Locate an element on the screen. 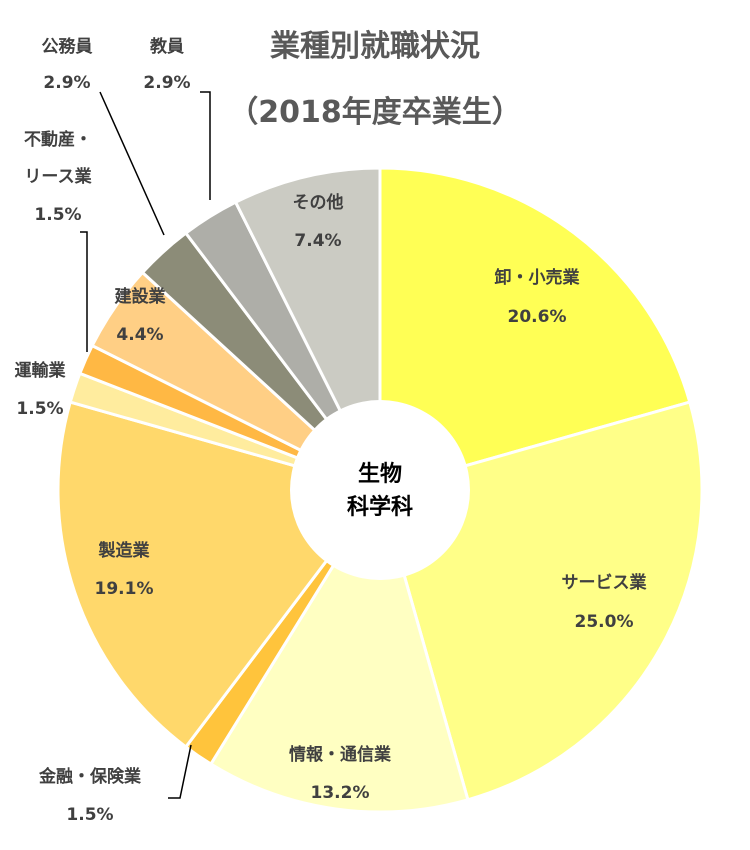 The width and height of the screenshot is (750, 850). center-label-line2: 科学科 is located at coordinates (380, 507).